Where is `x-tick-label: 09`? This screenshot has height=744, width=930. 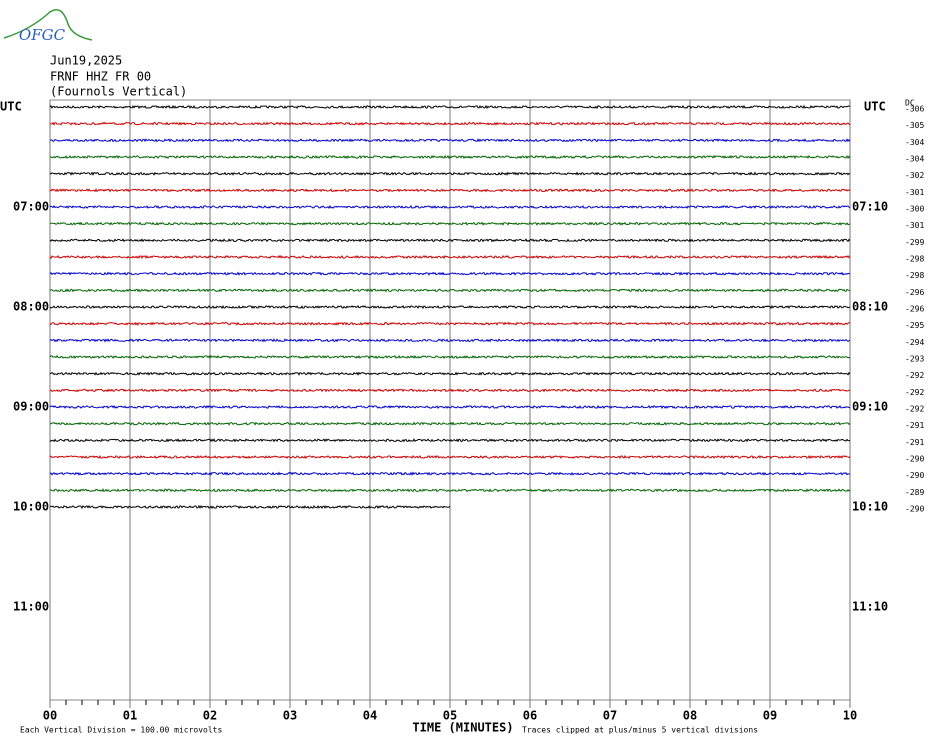
x-tick-label: 09 is located at coordinates (770, 716).